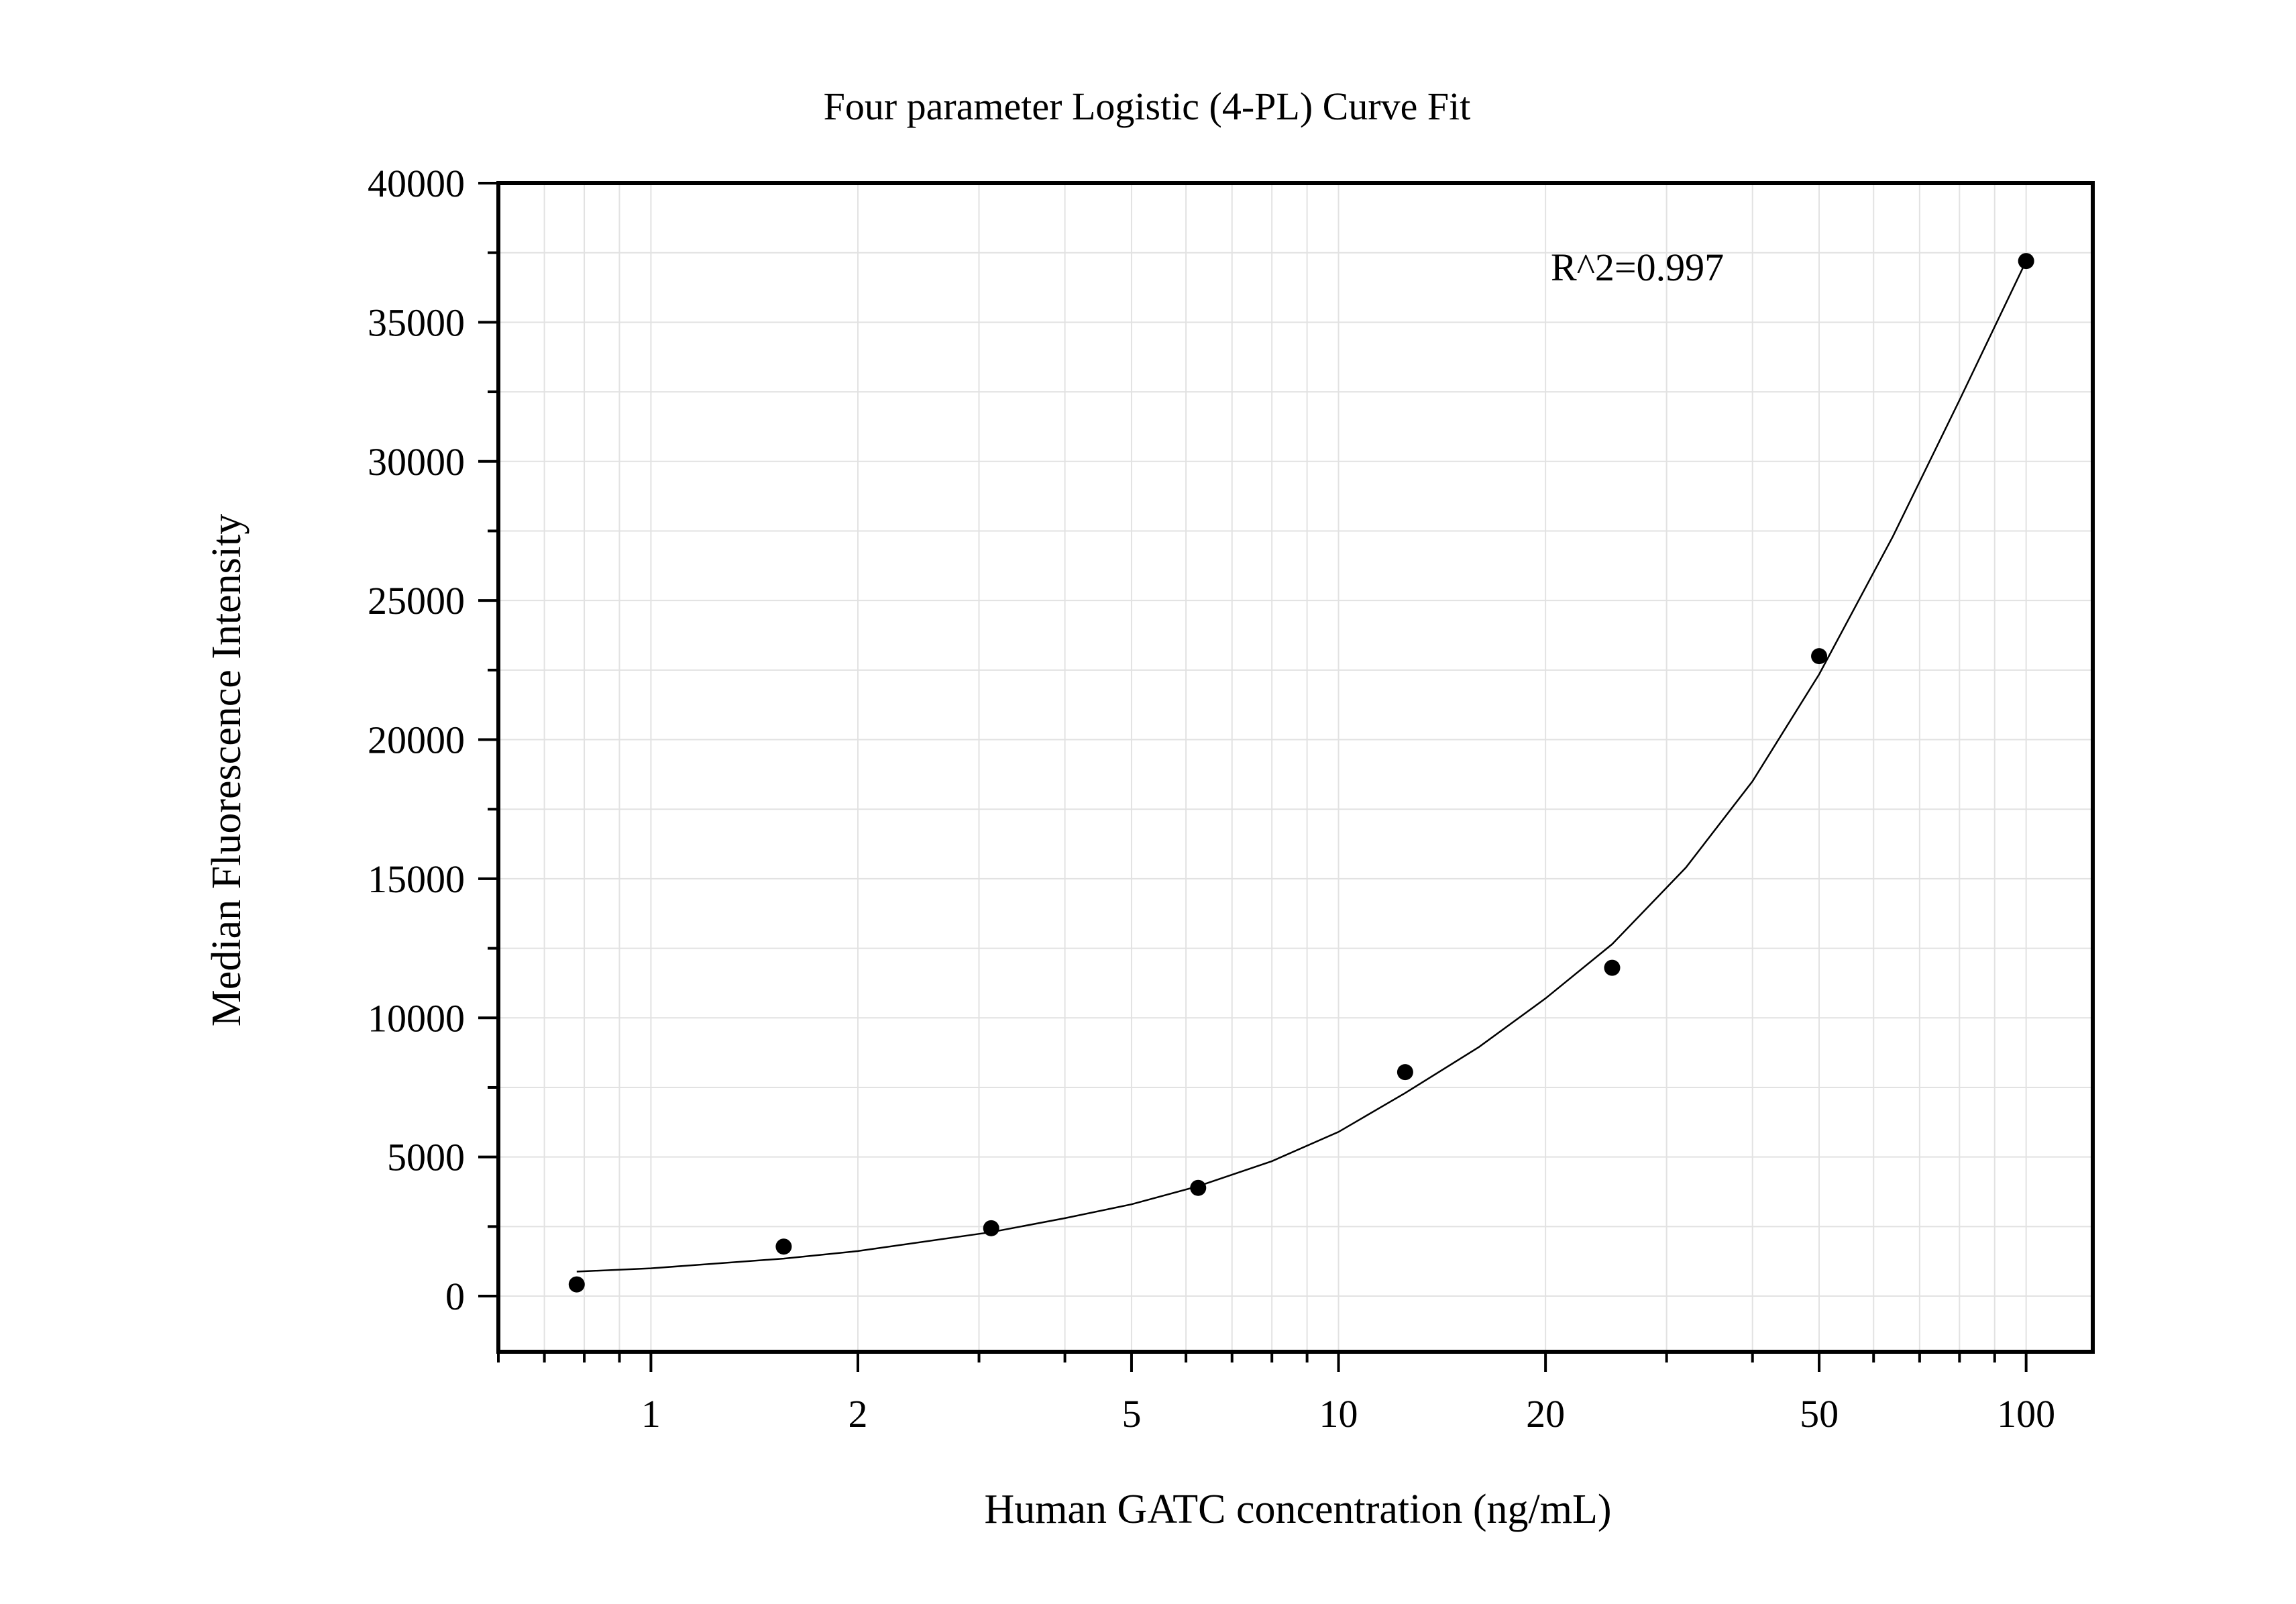 Image resolution: width=2296 pixels, height=1604 pixels. I want to click on y-tick-labels: 0 5000 10000 15000 20000 25000 30000 35000 40000, so click(416, 740).